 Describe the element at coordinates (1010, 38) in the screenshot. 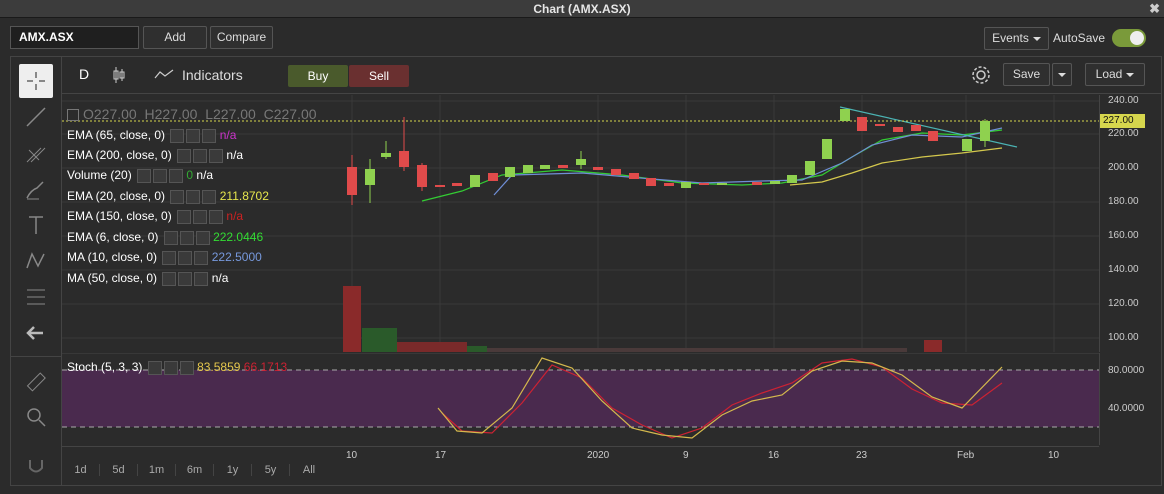

I see `events-label: Events` at that location.